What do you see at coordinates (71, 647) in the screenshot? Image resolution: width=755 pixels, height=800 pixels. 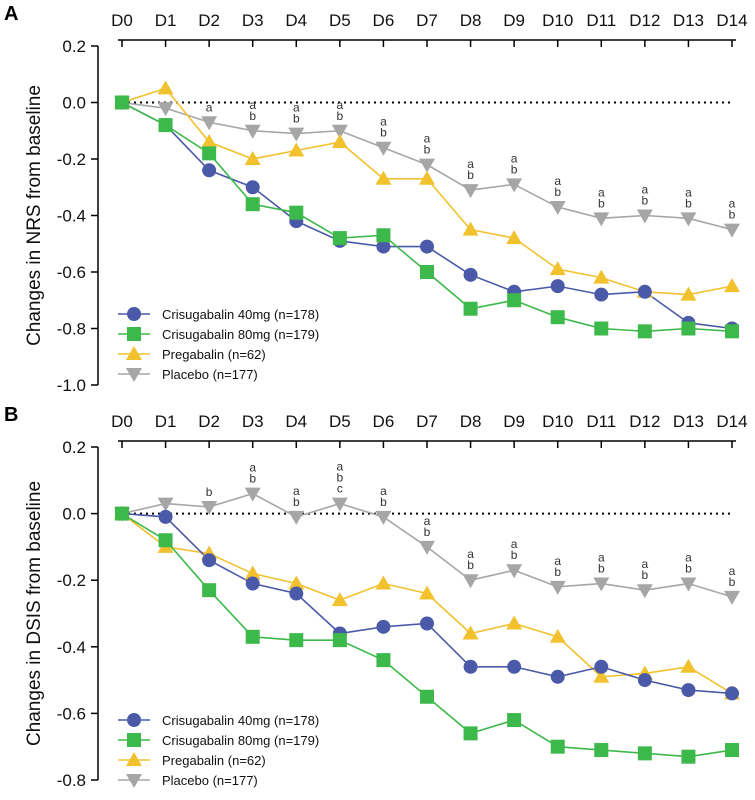 I see `y-tick-label: -0.4` at bounding box center [71, 647].